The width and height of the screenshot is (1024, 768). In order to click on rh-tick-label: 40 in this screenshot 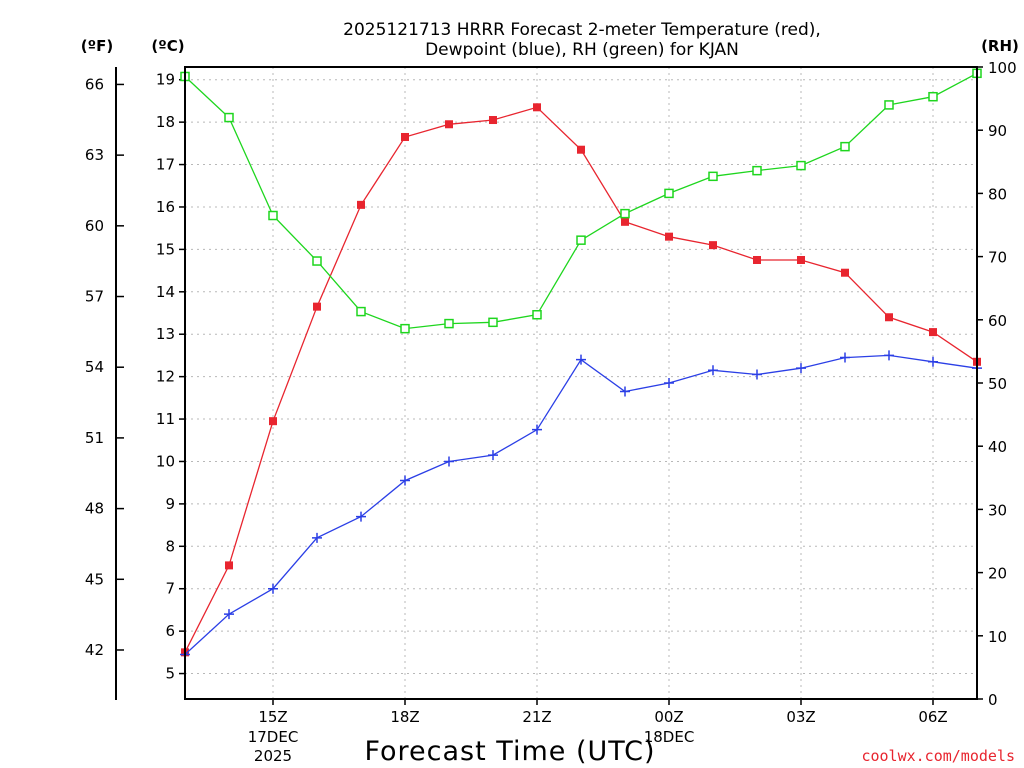, I will do `click(997, 447)`.